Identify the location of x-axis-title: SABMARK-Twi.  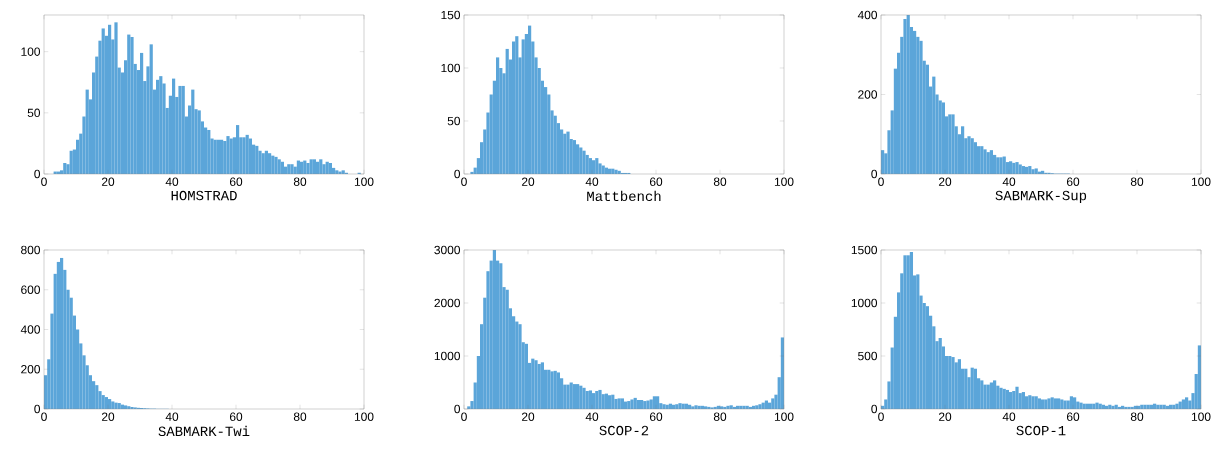
(204, 431).